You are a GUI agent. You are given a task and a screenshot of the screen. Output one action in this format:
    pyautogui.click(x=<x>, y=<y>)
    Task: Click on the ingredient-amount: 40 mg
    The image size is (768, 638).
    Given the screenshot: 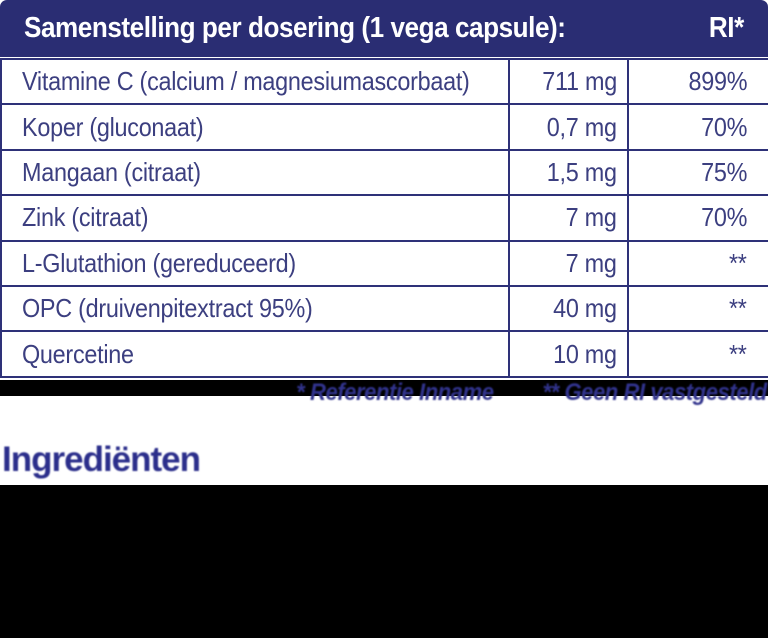 What is the action you would take?
    pyautogui.click(x=568, y=308)
    